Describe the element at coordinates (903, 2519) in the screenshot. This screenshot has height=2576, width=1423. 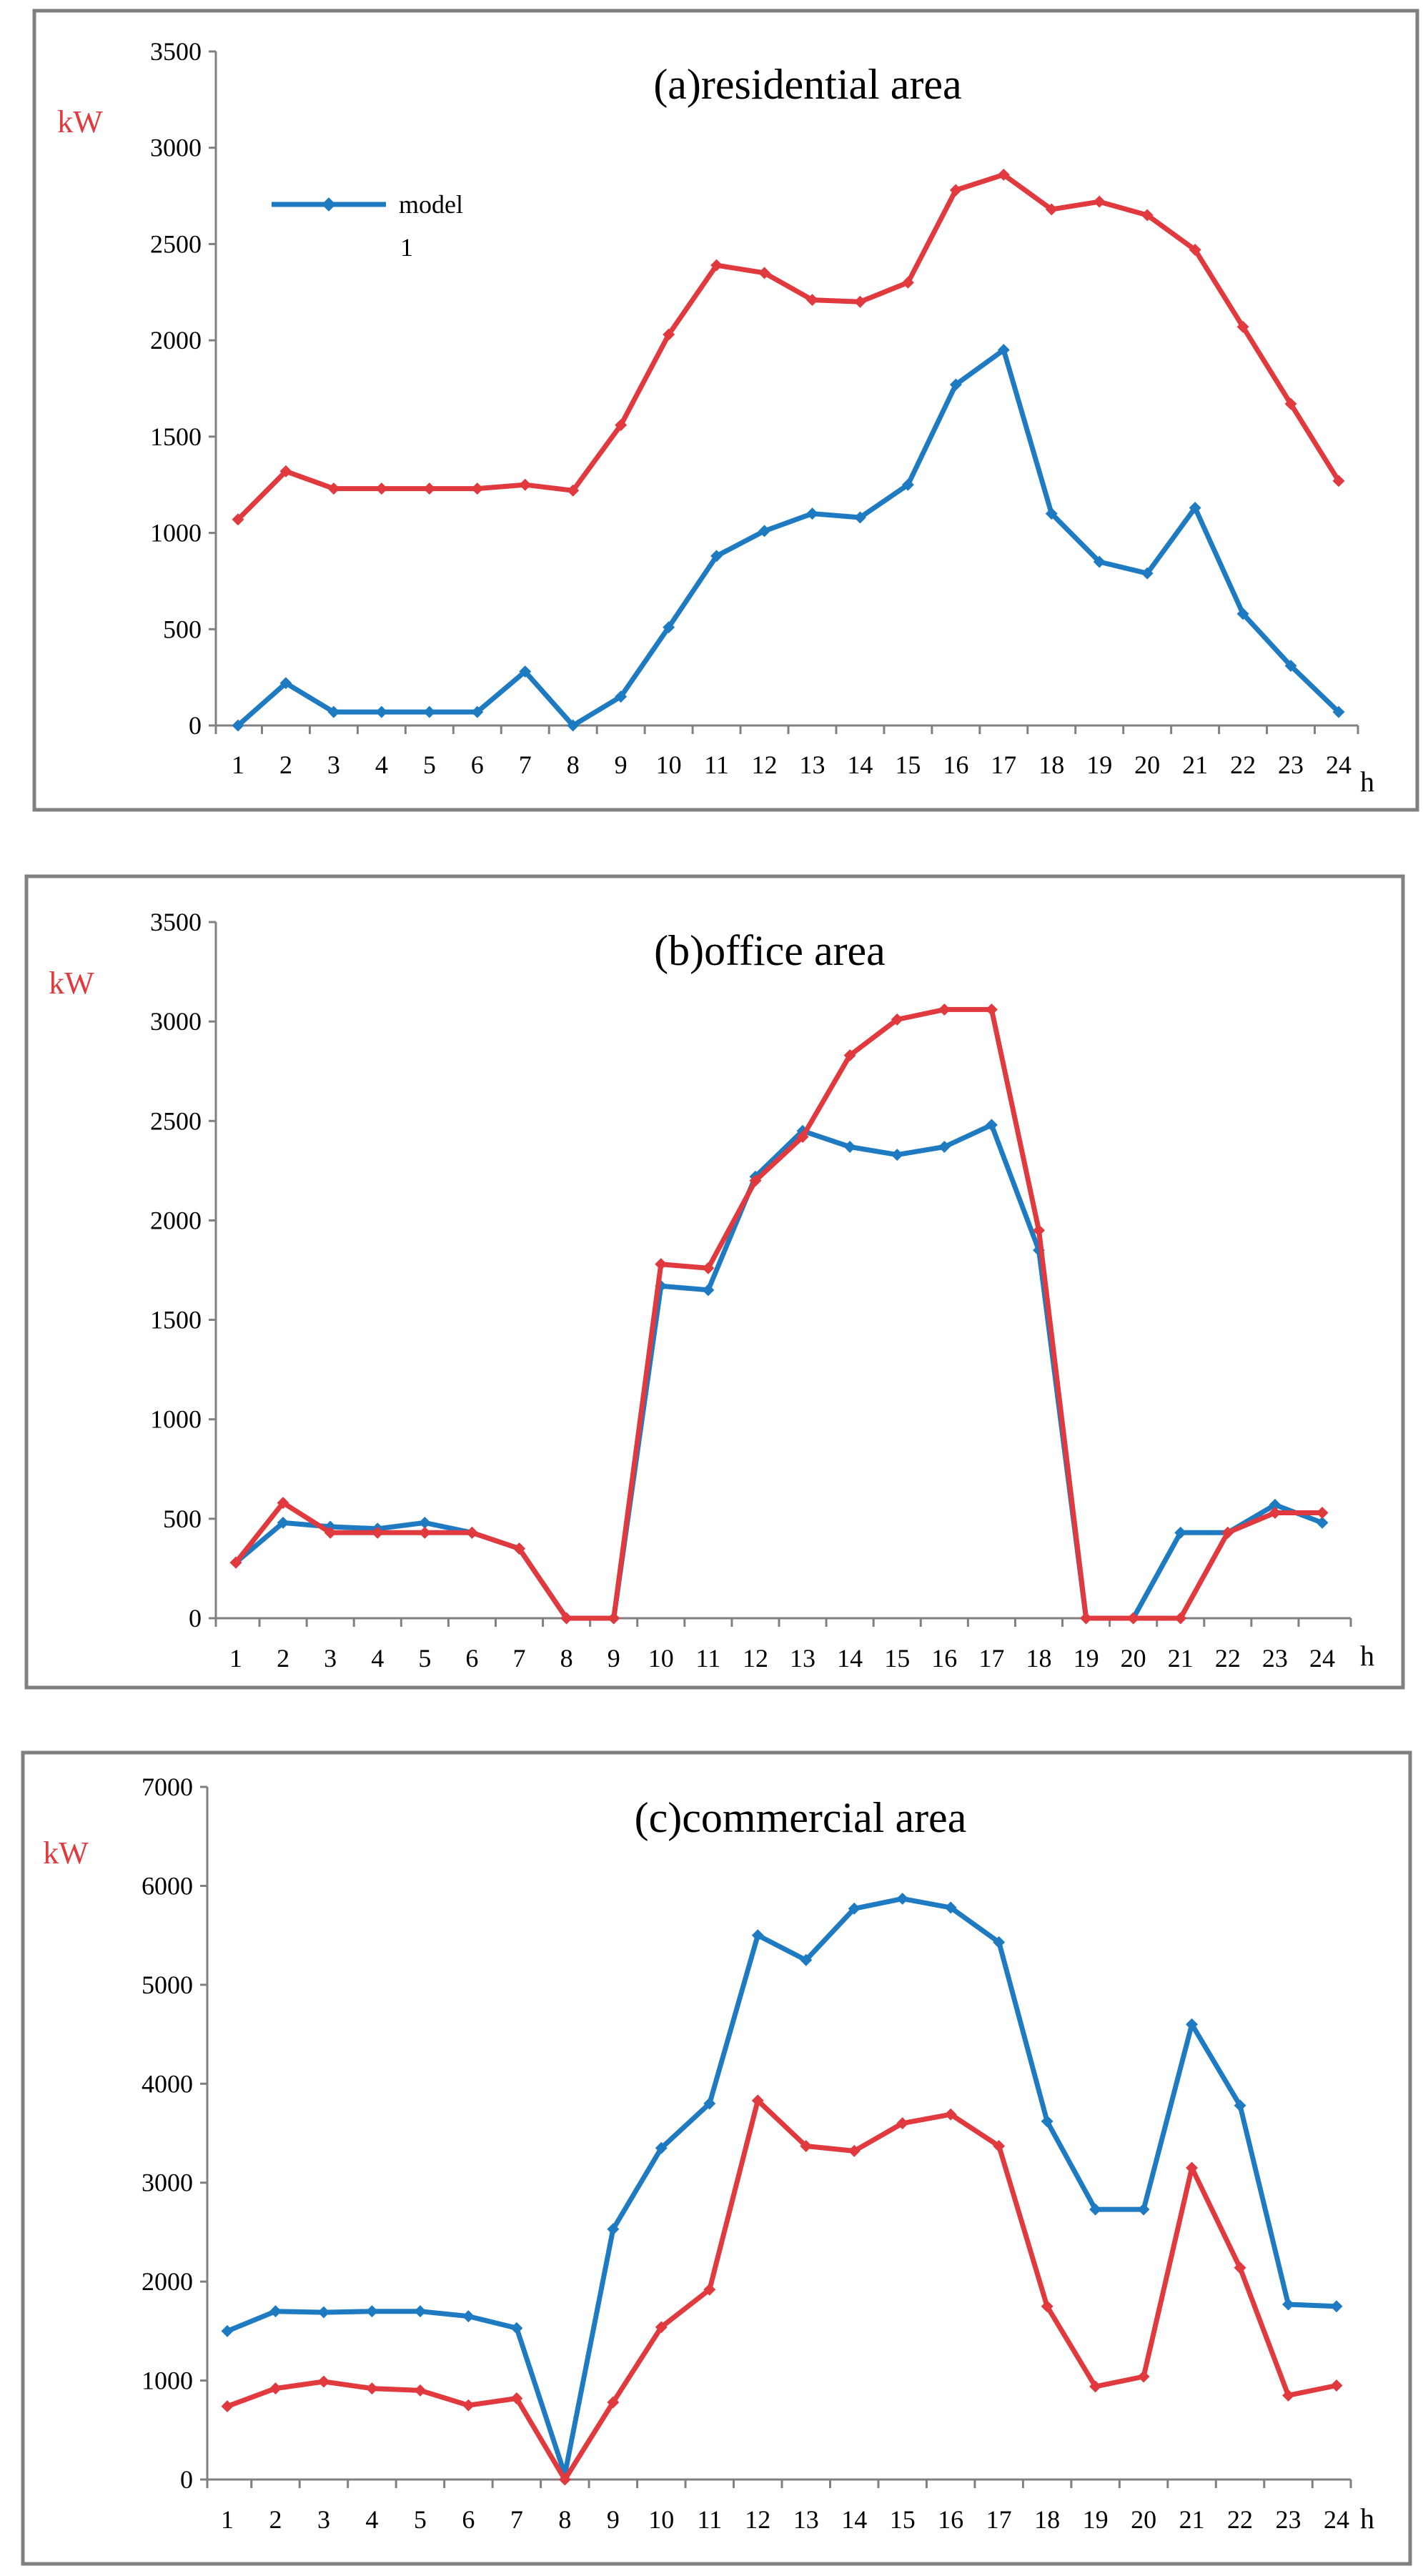
I see `x-tick-label: 15` at that location.